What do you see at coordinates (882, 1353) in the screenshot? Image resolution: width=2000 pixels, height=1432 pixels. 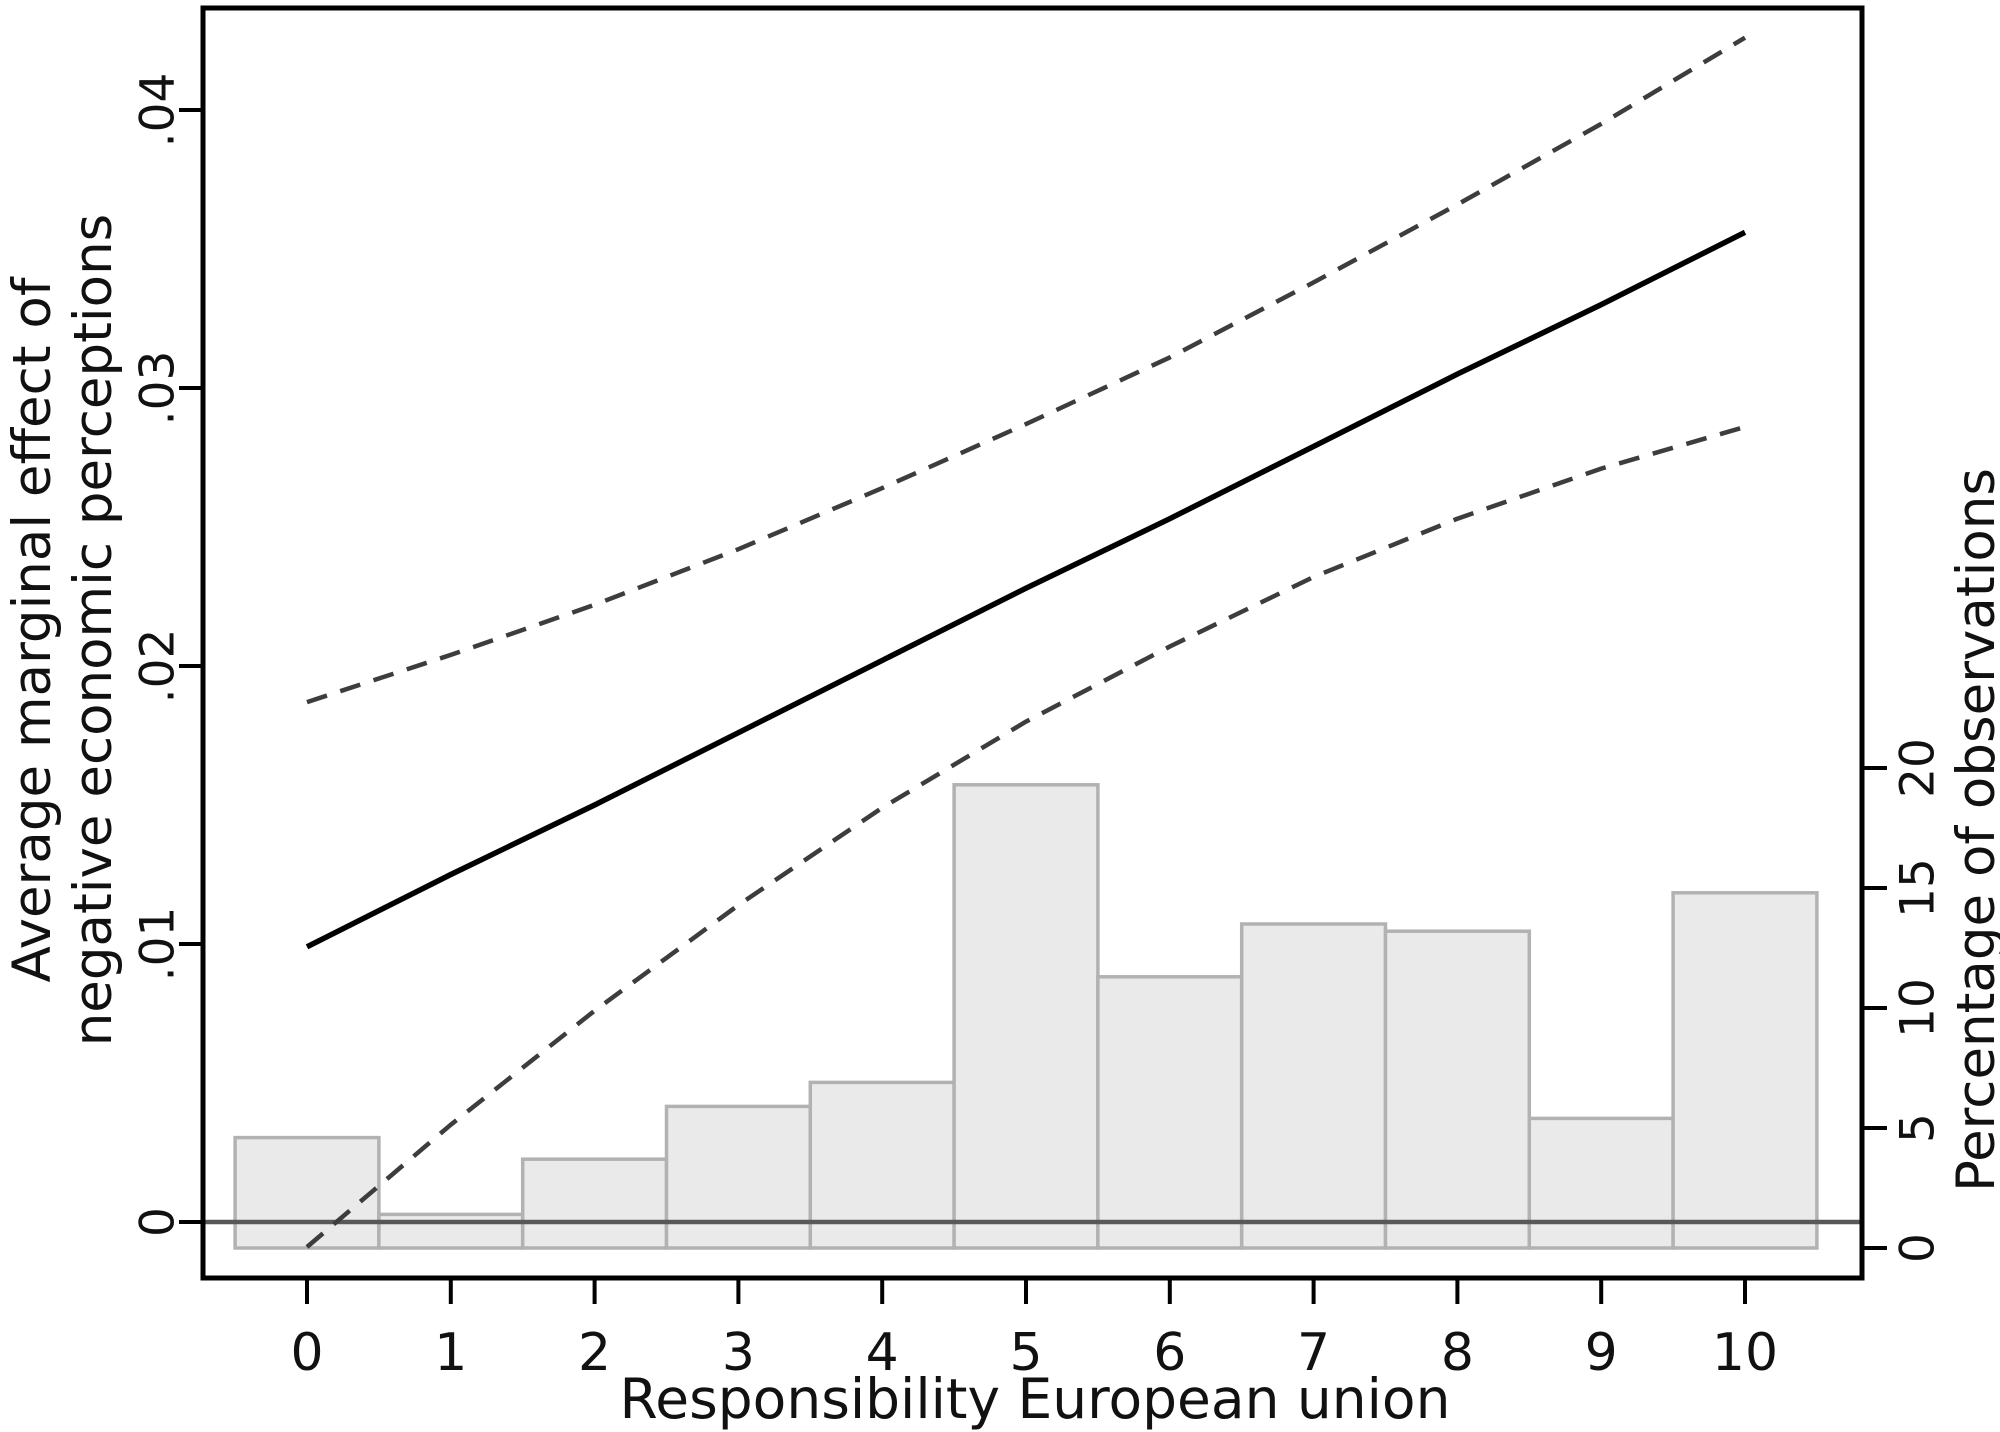 I see `x-axis-tick-label: 4` at bounding box center [882, 1353].